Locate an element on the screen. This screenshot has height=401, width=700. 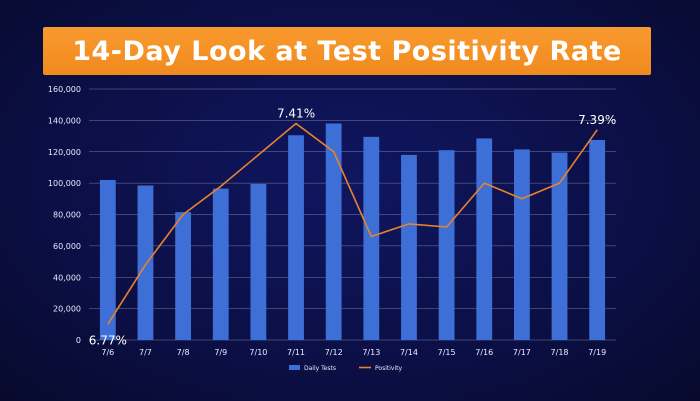
x-tick-label: 7/16 is located at coordinates (484, 352).